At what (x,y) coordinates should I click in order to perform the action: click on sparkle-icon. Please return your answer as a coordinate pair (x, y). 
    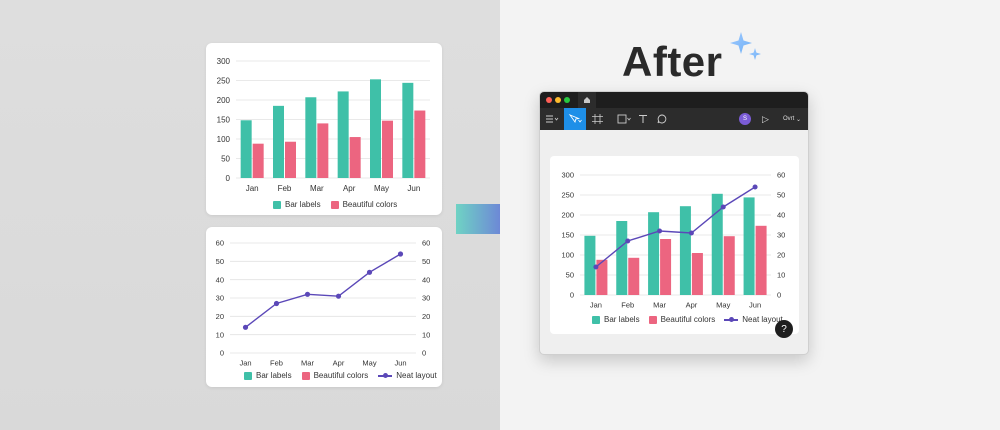
    Looking at the image, I should click on (745, 46).